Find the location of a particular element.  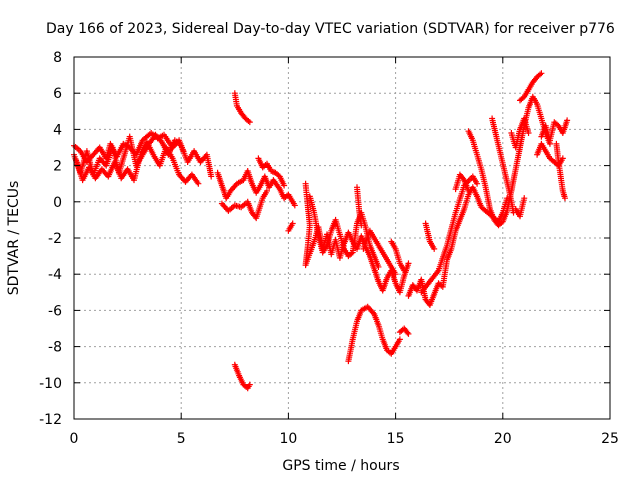

y-tick-label: -6 is located at coordinates (55, 311).